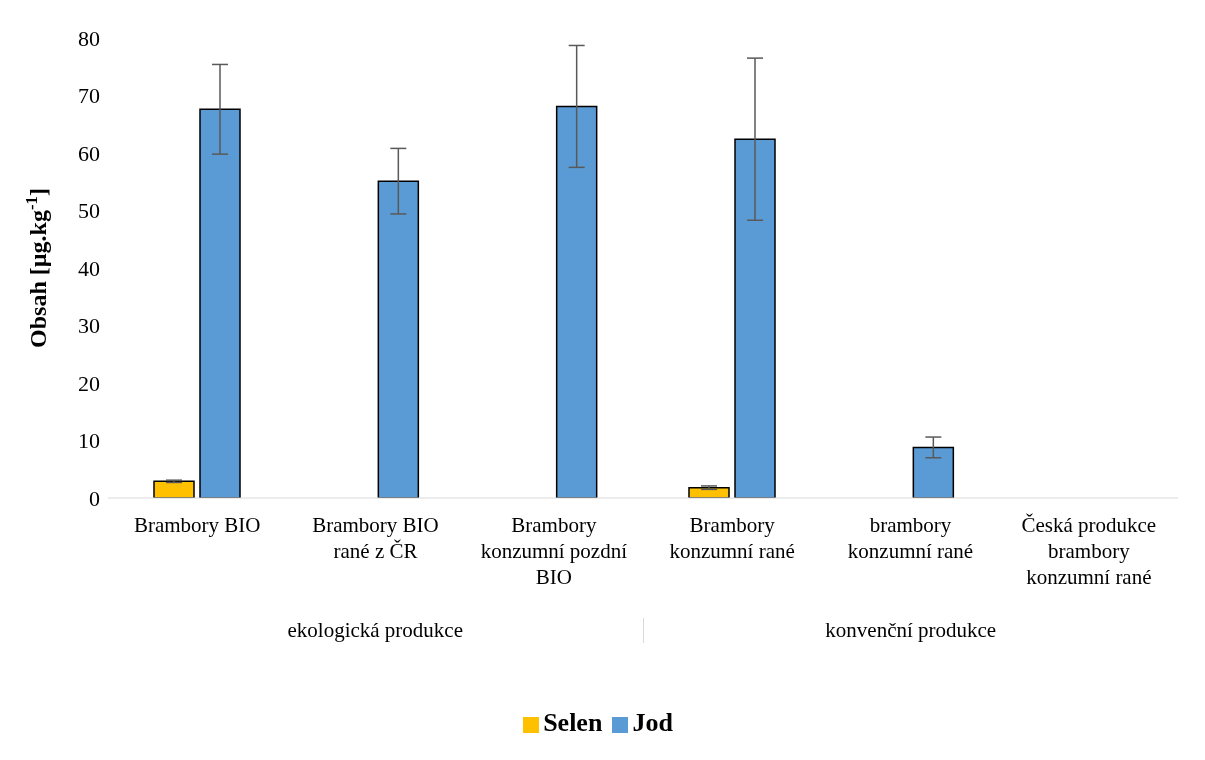 The image size is (1205, 760). Describe the element at coordinates (89, 38) in the screenshot. I see `y-tick-label: 80` at that location.